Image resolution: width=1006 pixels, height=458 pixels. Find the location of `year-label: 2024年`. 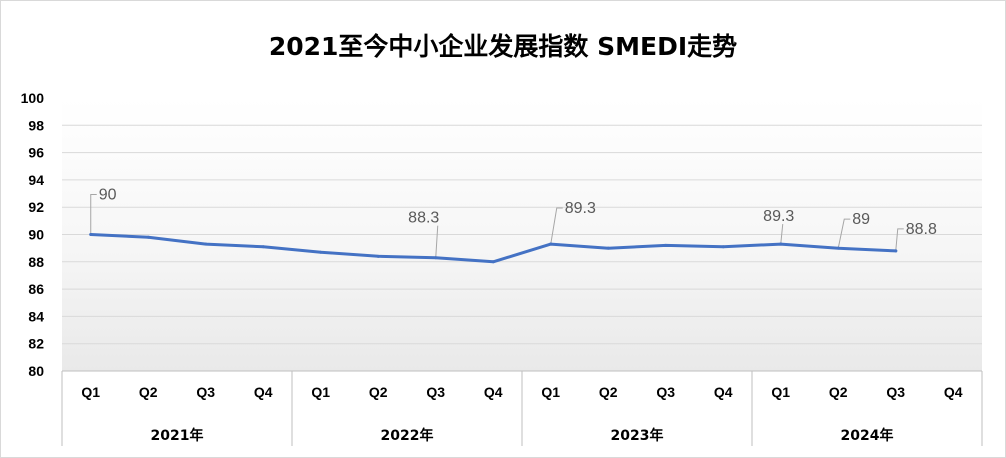

year-label: 2024年 is located at coordinates (867, 435).